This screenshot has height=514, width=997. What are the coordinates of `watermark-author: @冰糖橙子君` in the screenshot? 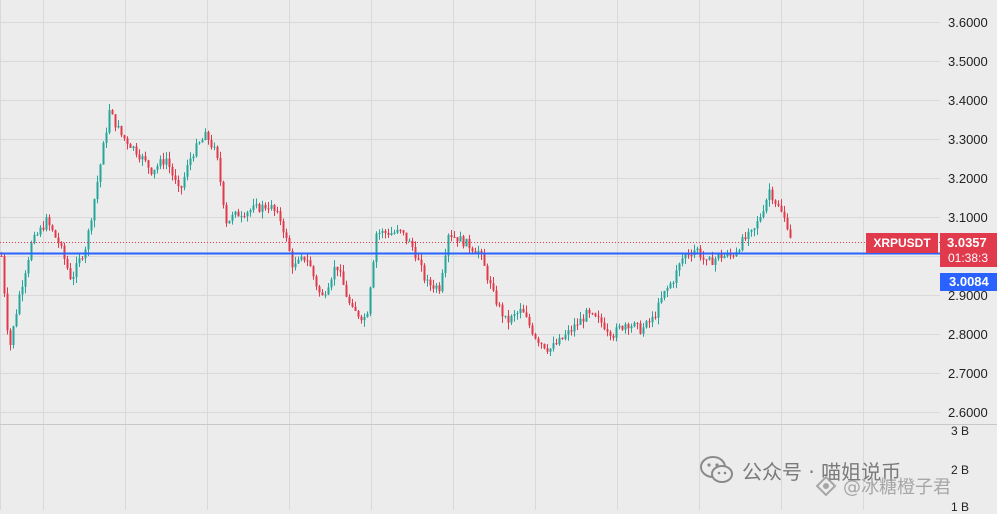 It's located at (897, 487).